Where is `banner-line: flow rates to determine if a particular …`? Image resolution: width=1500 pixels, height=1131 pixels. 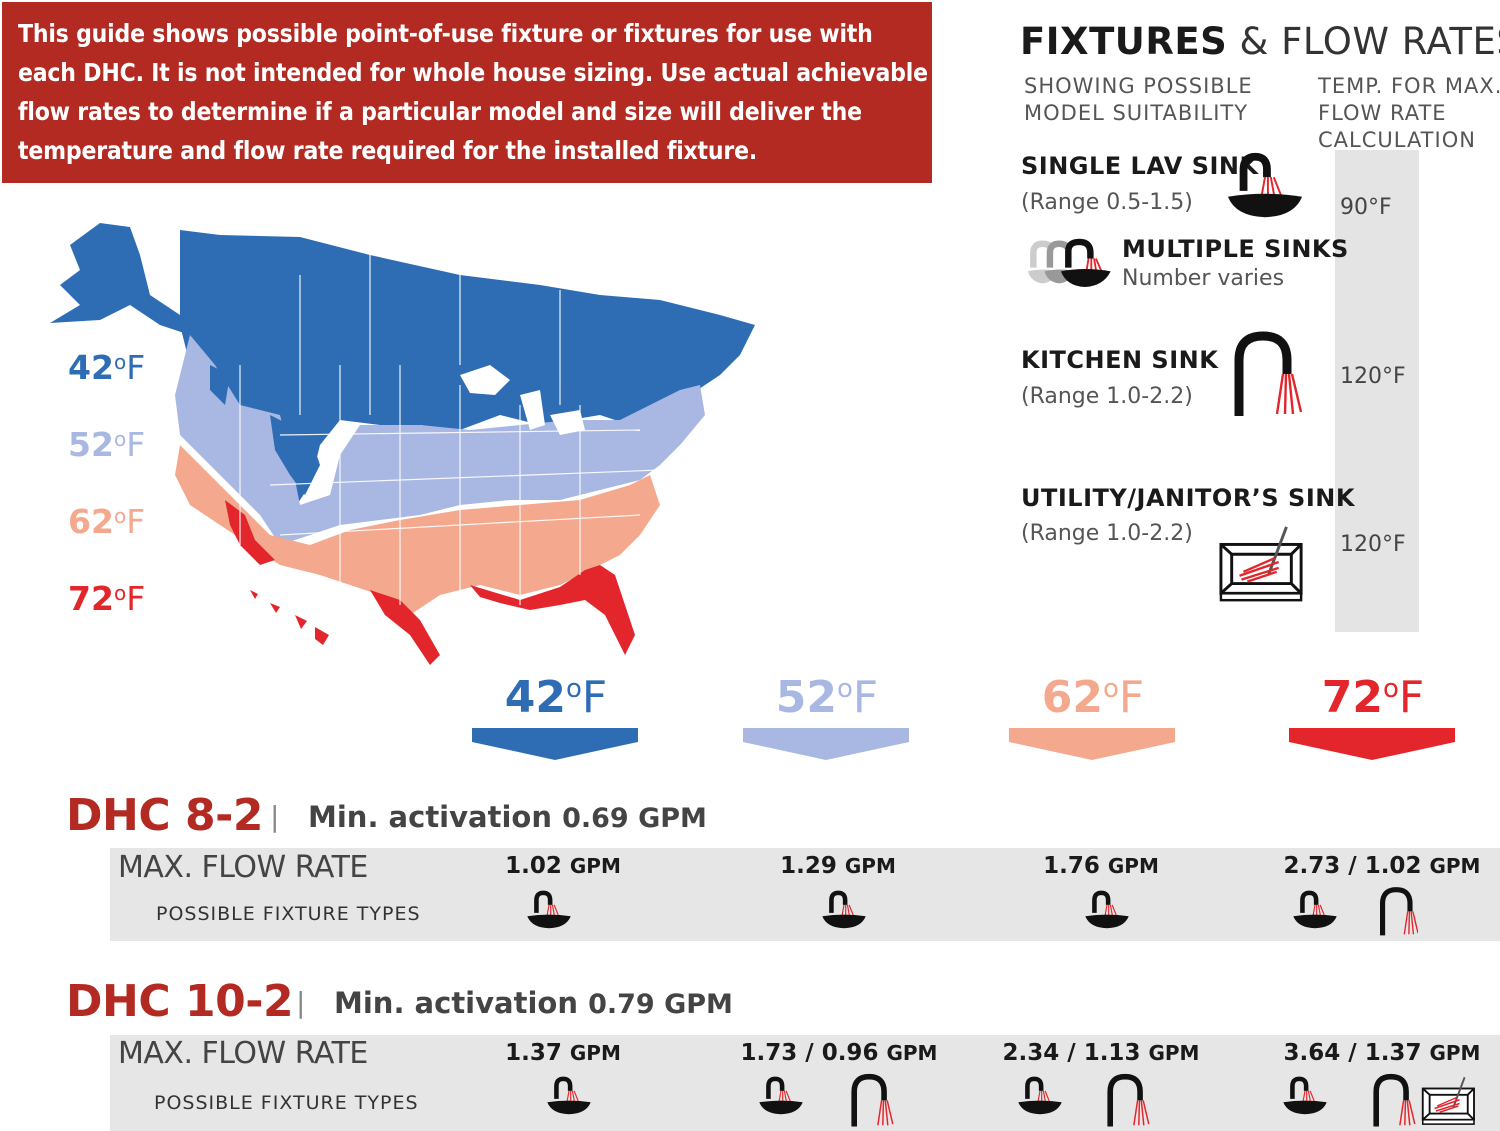 banner-line: flow rates to determine if a particular … is located at coordinates (440, 111).